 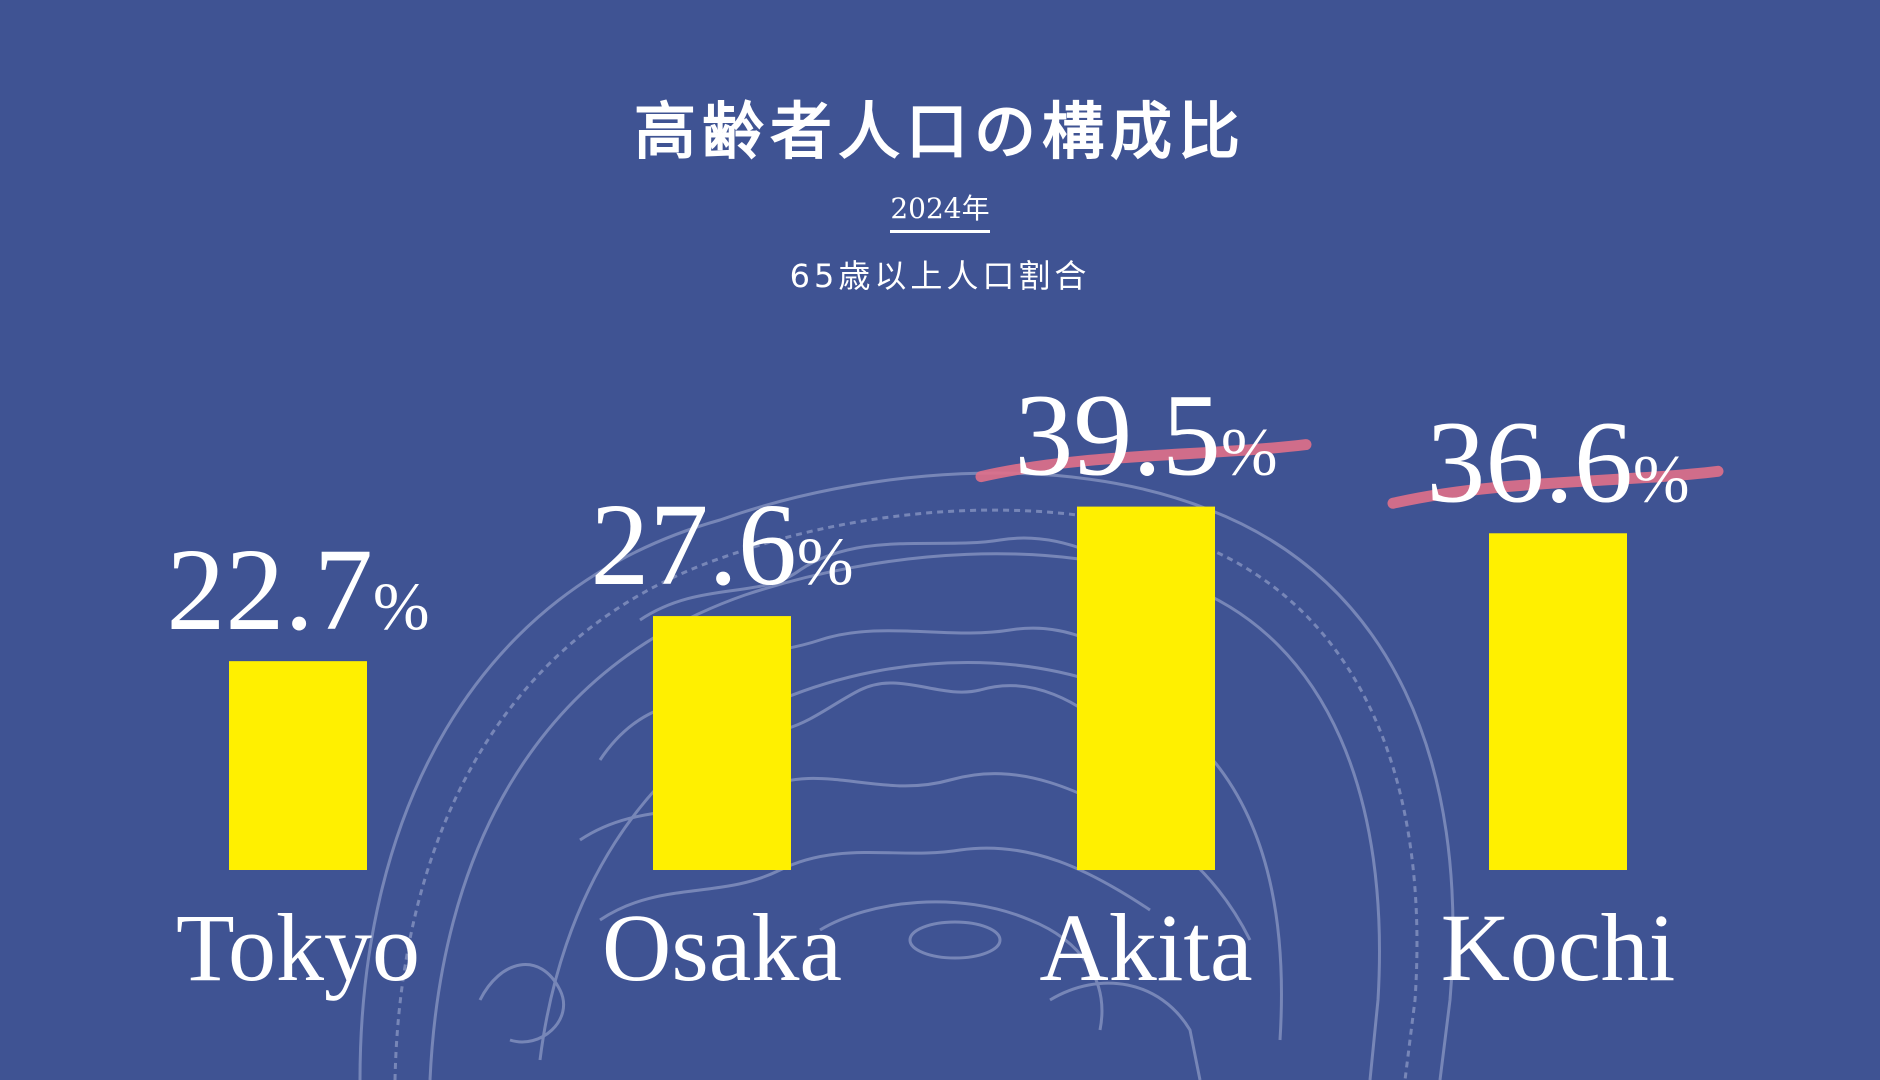 I want to click on year-label: 2024年, so click(x=940, y=210).